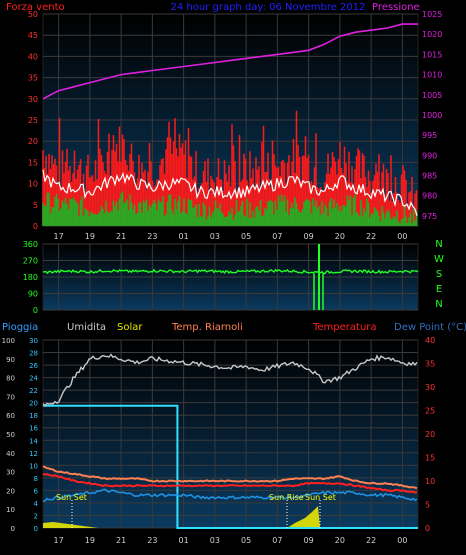 The width and height of the screenshot is (466, 555). What do you see at coordinates (13, 529) in the screenshot?
I see `humidity-tick-label: 0` at bounding box center [13, 529].